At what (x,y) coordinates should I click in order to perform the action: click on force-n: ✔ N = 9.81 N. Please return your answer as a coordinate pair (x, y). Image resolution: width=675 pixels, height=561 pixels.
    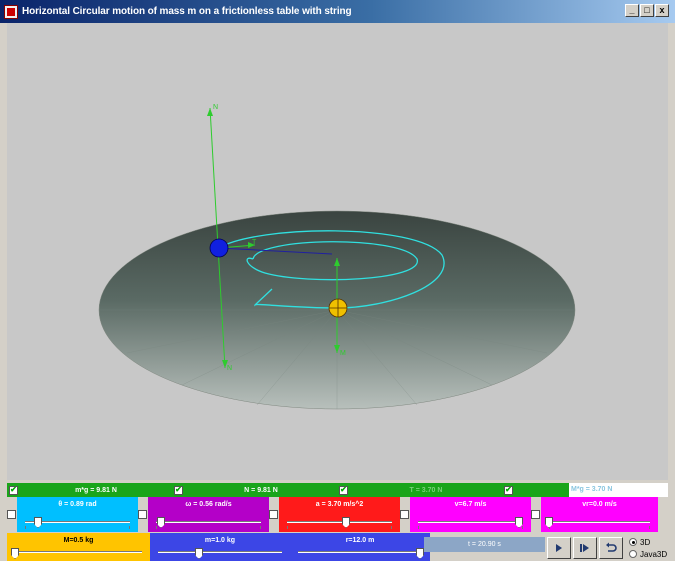
    Looking at the image, I should click on (254, 490).